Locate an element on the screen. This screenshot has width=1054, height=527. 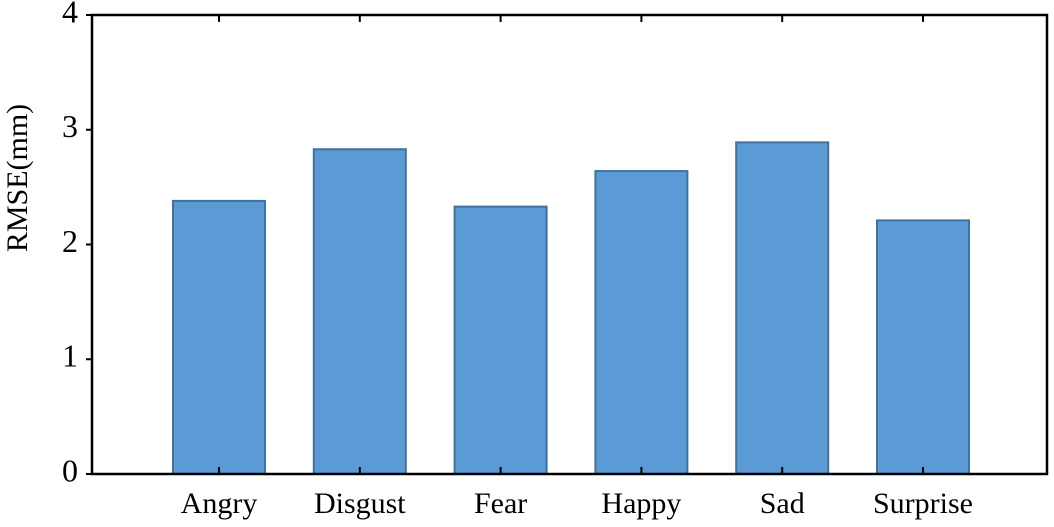
x-tick-label: Disgust is located at coordinates (360, 503).